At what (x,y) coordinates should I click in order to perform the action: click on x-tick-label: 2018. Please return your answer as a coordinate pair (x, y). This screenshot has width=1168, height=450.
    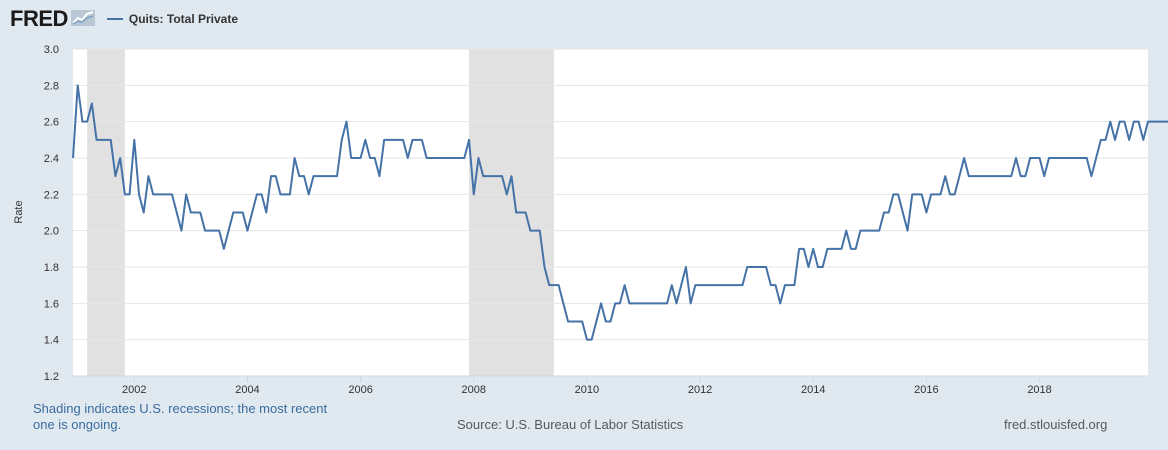
    Looking at the image, I should click on (1039, 390).